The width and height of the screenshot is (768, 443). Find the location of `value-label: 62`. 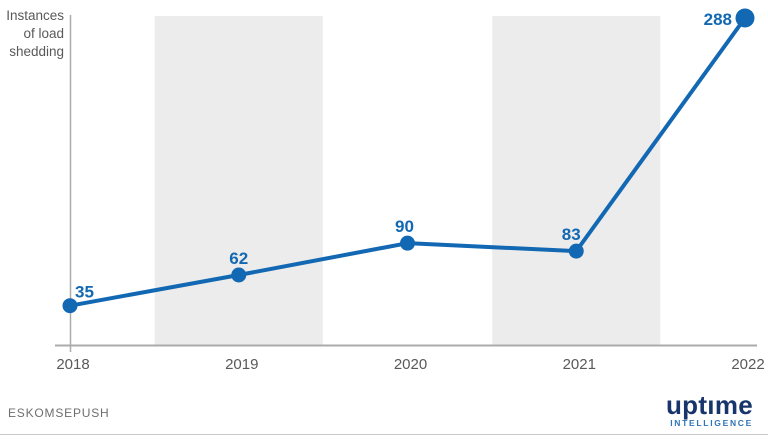

value-label: 62 is located at coordinates (238, 258).